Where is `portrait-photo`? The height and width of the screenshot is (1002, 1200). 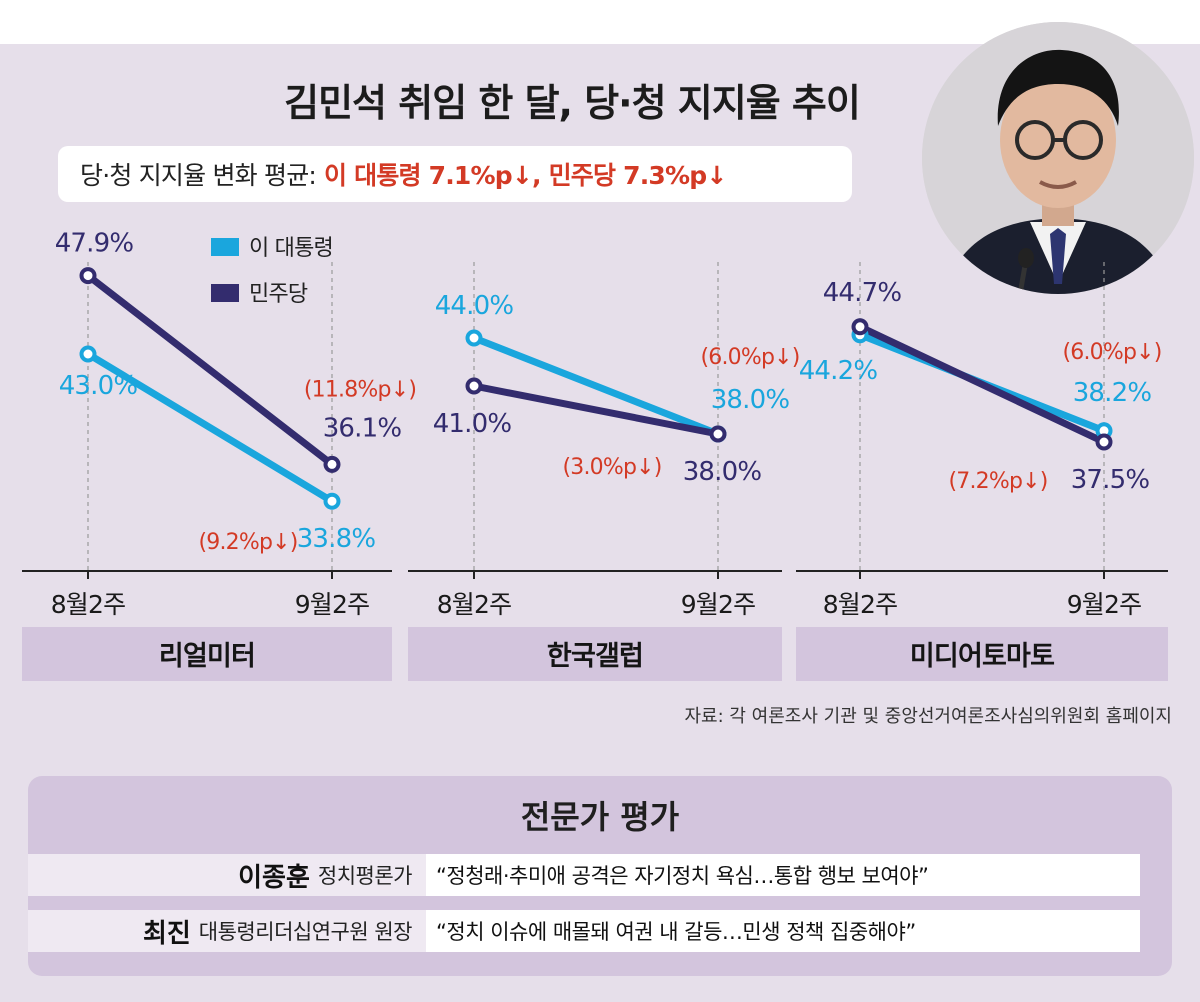
portrait-photo is located at coordinates (1058, 158).